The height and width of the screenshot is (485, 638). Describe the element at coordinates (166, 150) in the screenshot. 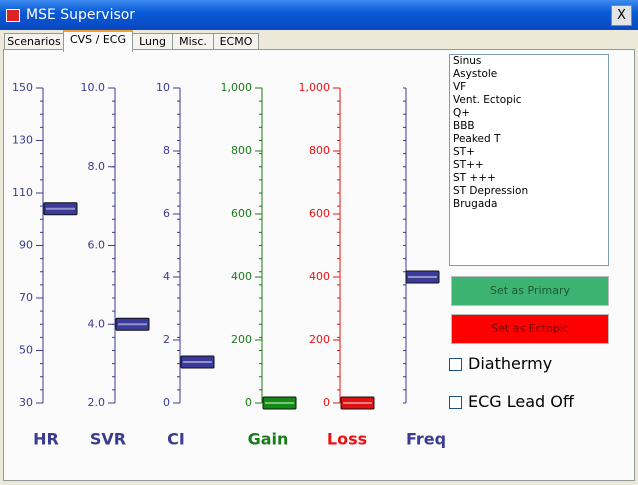

I see `tick-label: 8` at that location.